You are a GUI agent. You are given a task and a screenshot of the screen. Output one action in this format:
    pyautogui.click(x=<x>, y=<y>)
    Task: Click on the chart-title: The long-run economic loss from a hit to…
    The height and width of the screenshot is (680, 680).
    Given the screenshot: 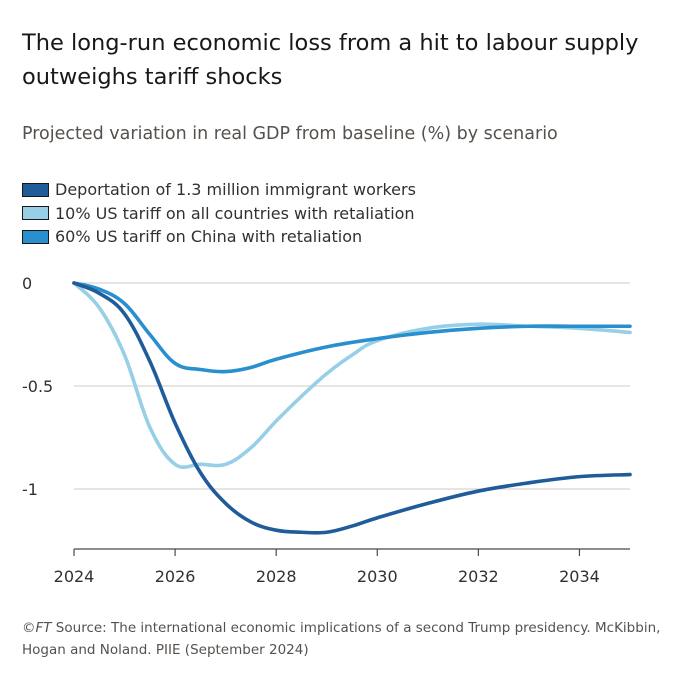 What is the action you would take?
    pyautogui.click(x=330, y=60)
    